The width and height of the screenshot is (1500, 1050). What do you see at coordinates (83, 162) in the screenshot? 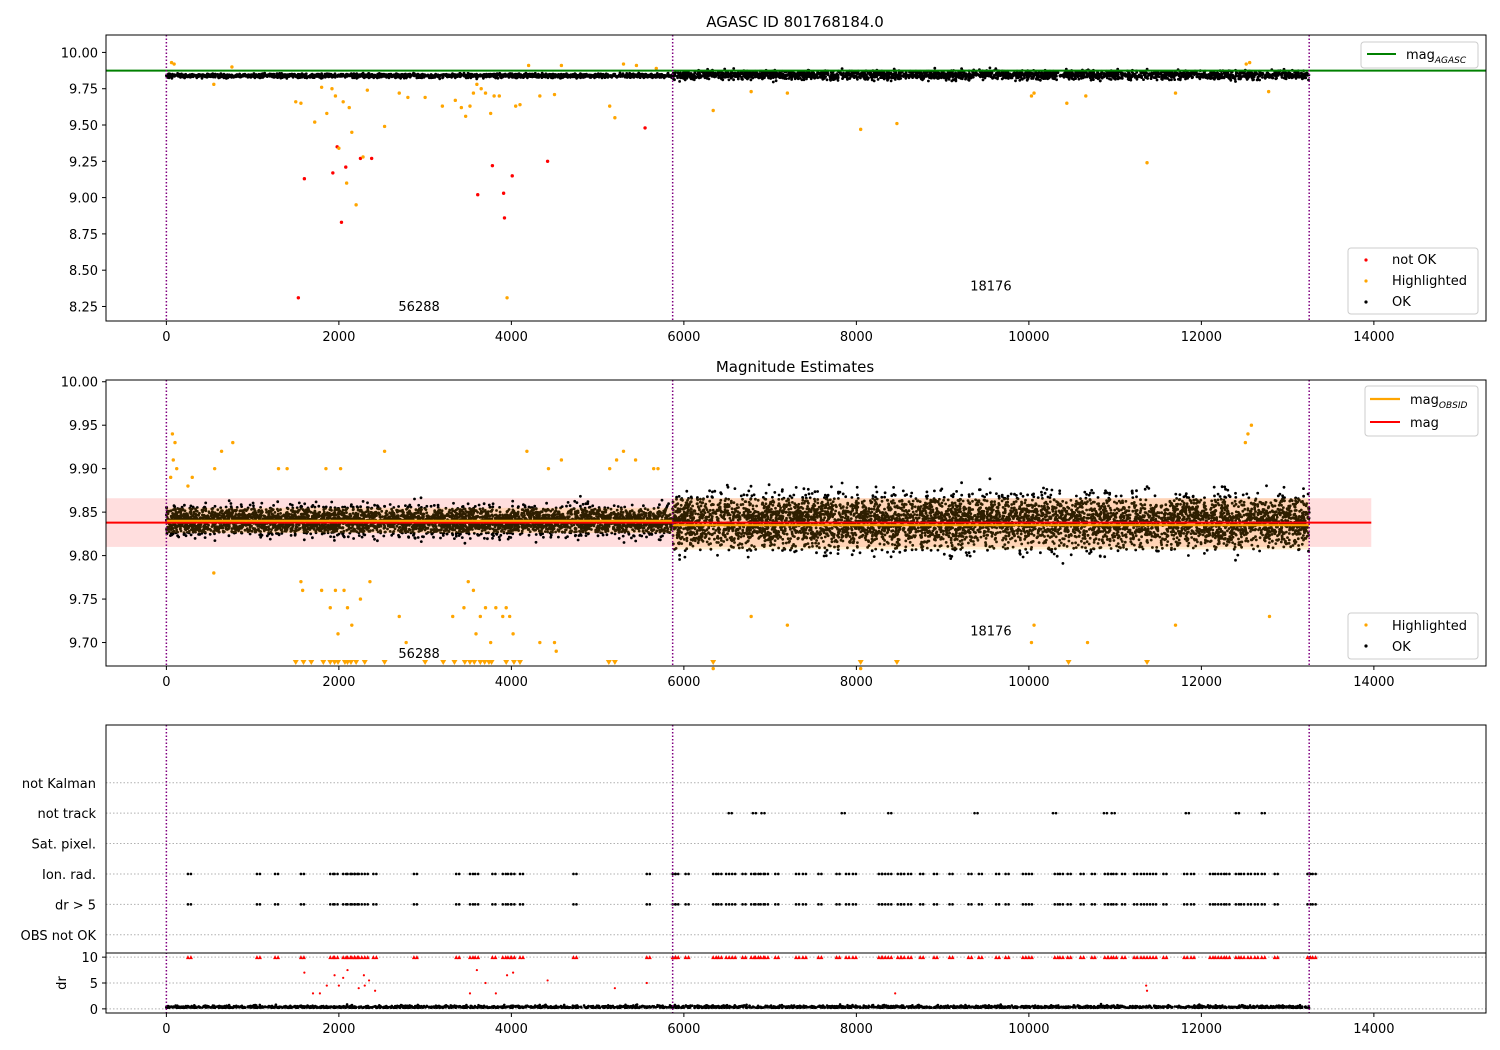
I see `y-tick-label: 9.25` at bounding box center [83, 162].